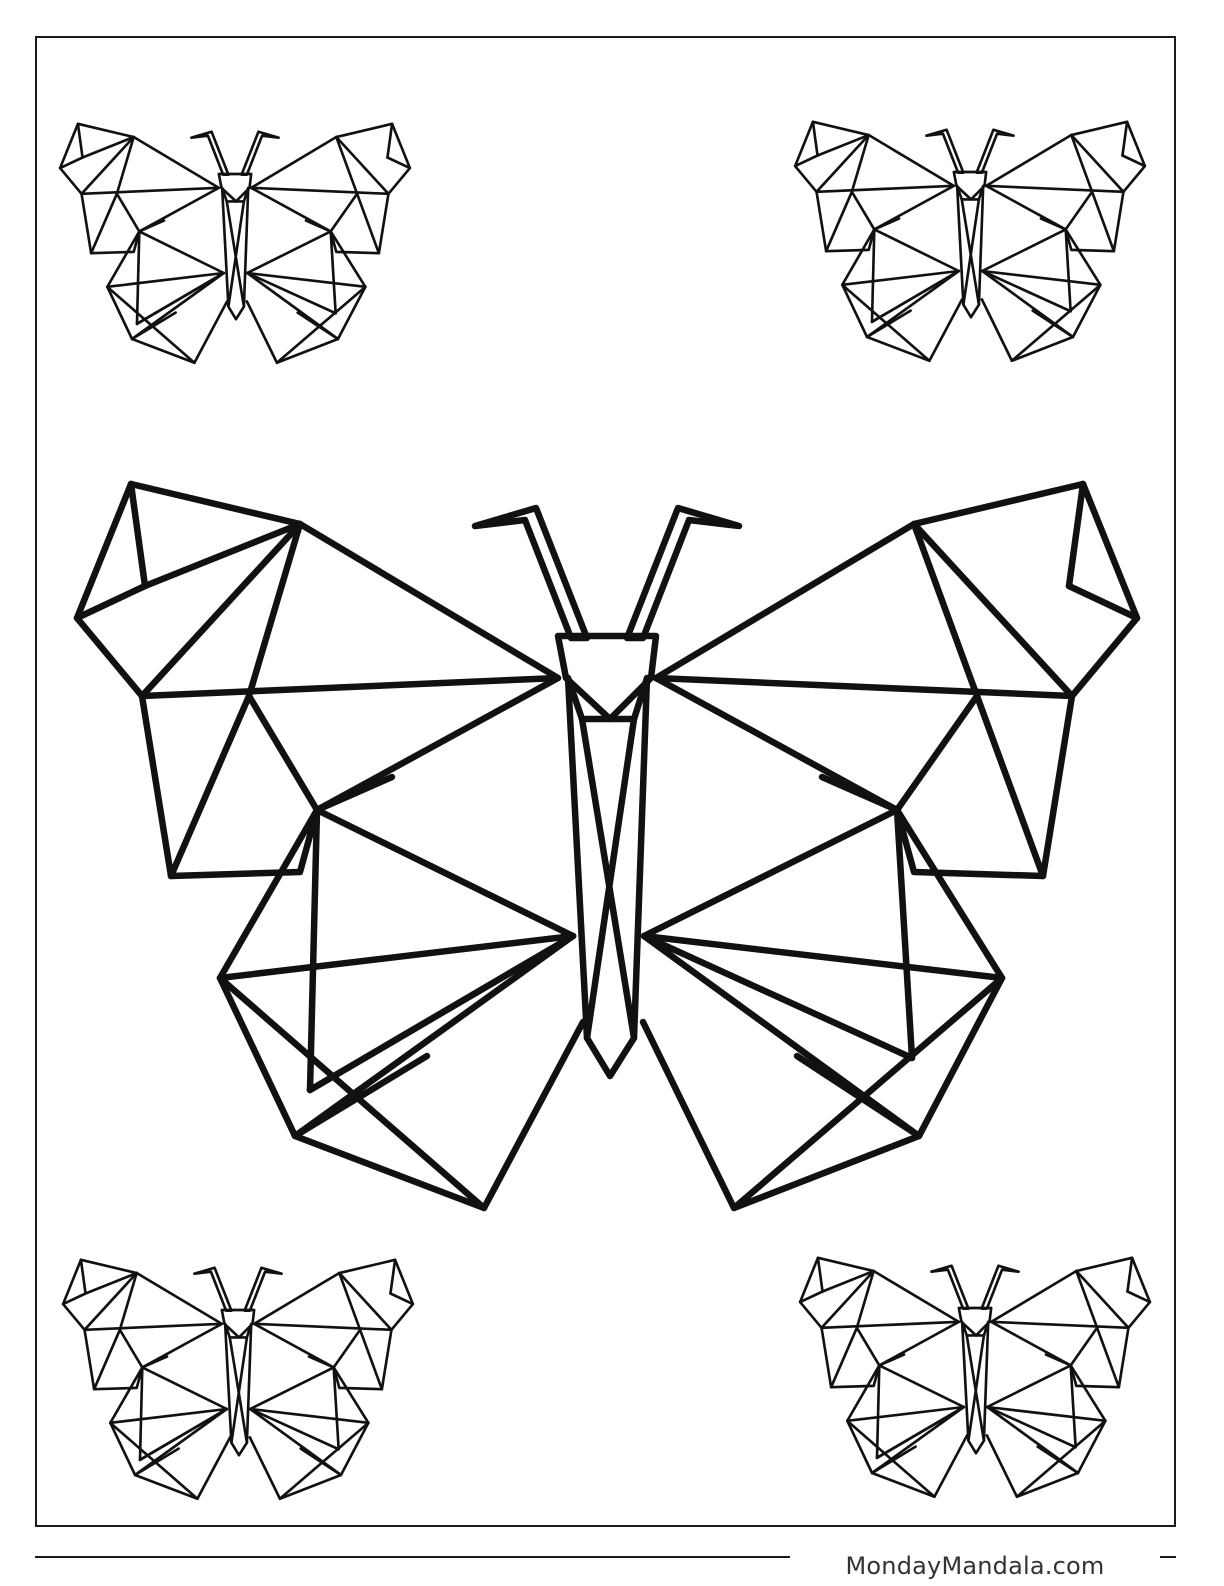  I want to click on butterfly-small-bottom-right, so click(975, 1377).